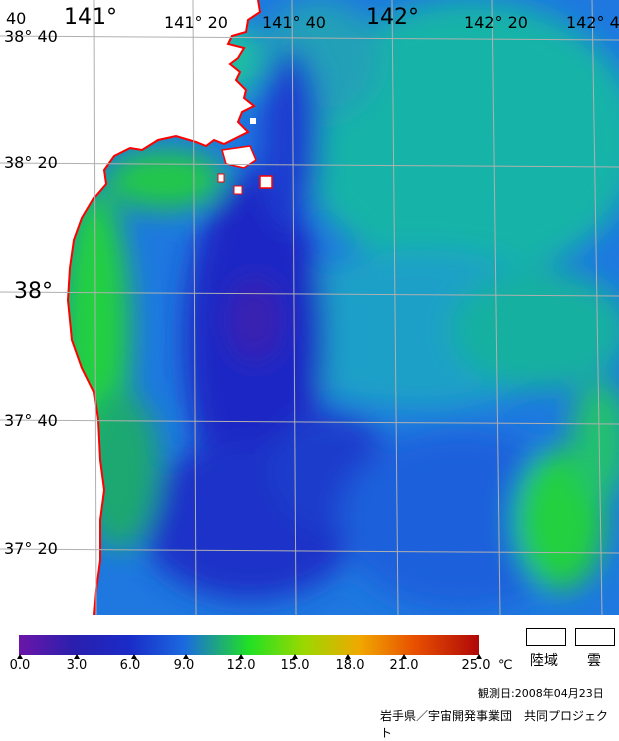 Image resolution: width=619 pixels, height=741 pixels. Describe the element at coordinates (196, 22) in the screenshot. I see `lon-label-141-20: 141° 20` at that location.